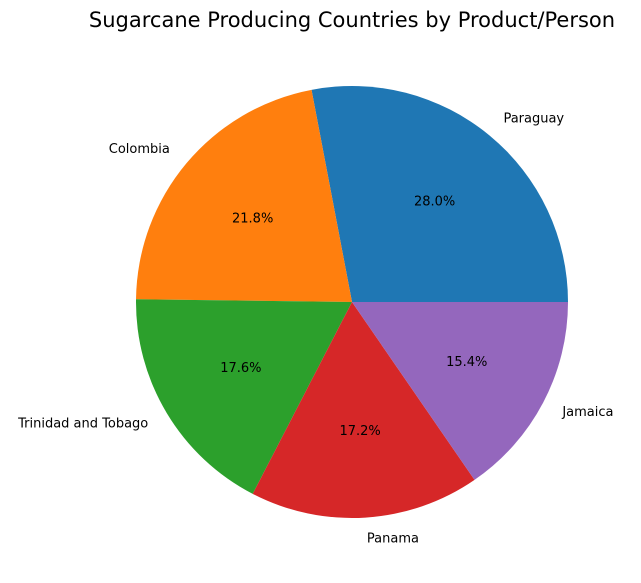 The width and height of the screenshot is (641, 583). I want to click on pie-slice-colombia, so click(244, 195).